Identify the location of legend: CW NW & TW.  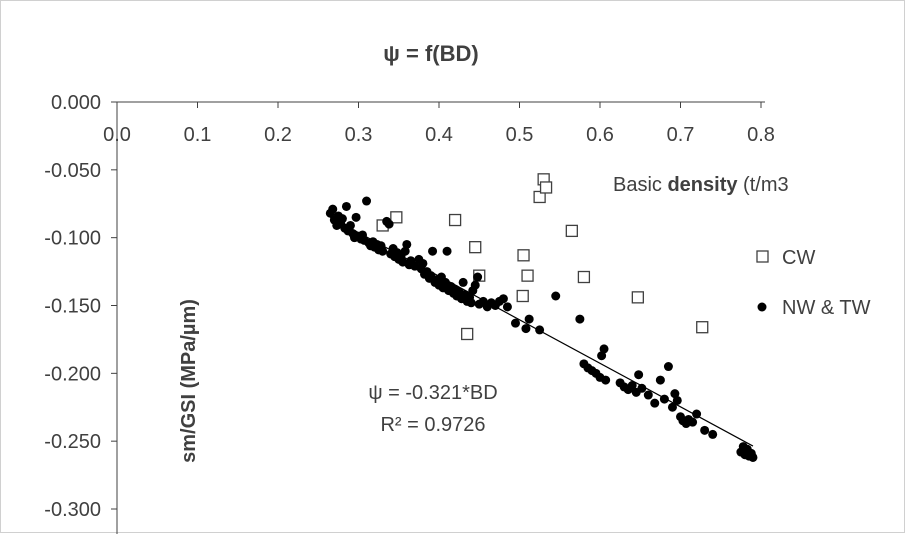
(813, 283).